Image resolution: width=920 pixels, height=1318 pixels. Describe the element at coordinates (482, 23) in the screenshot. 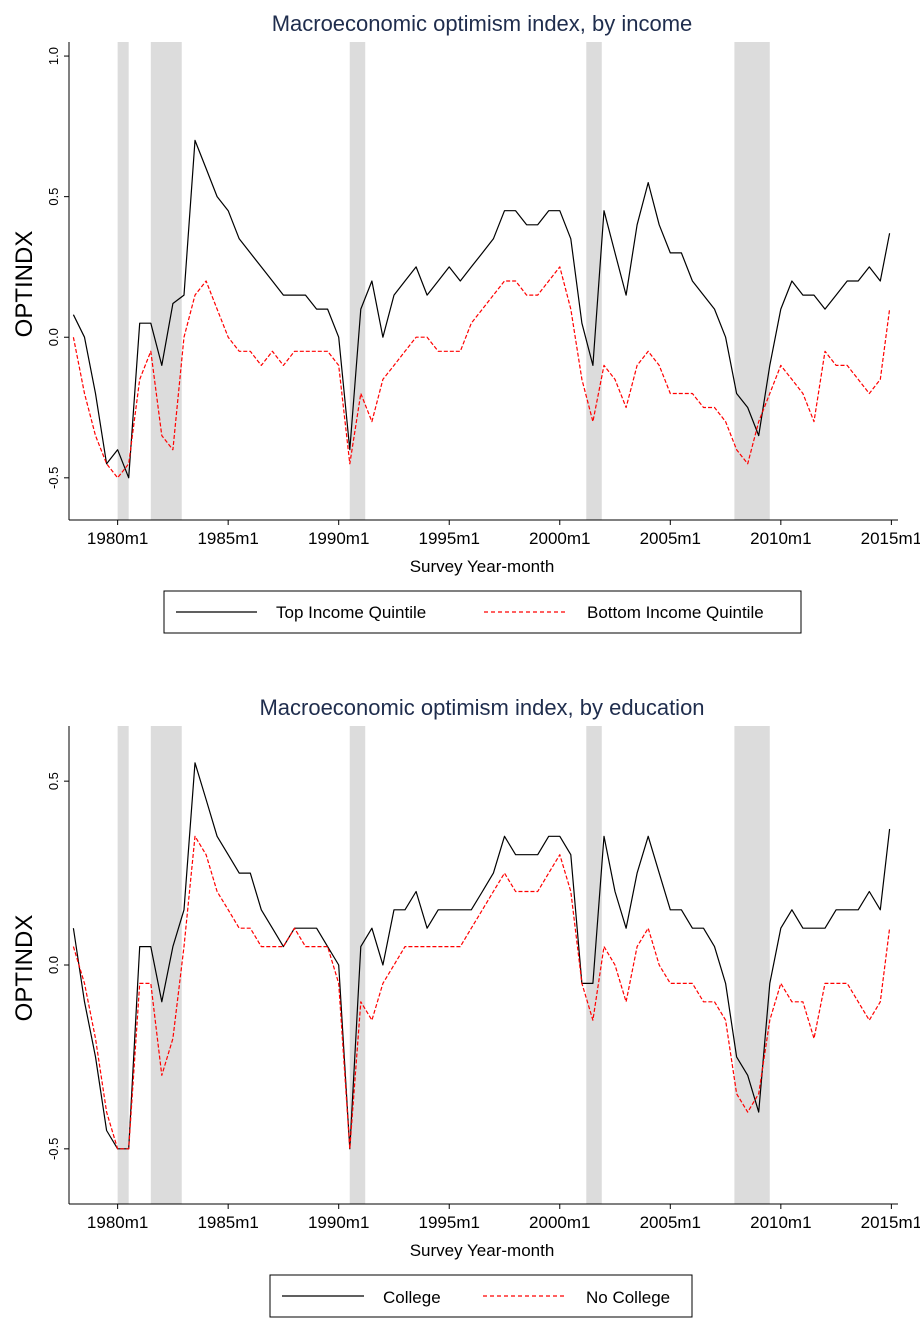

I see `chart-title: Macroeconomic optimism index, by income` at that location.